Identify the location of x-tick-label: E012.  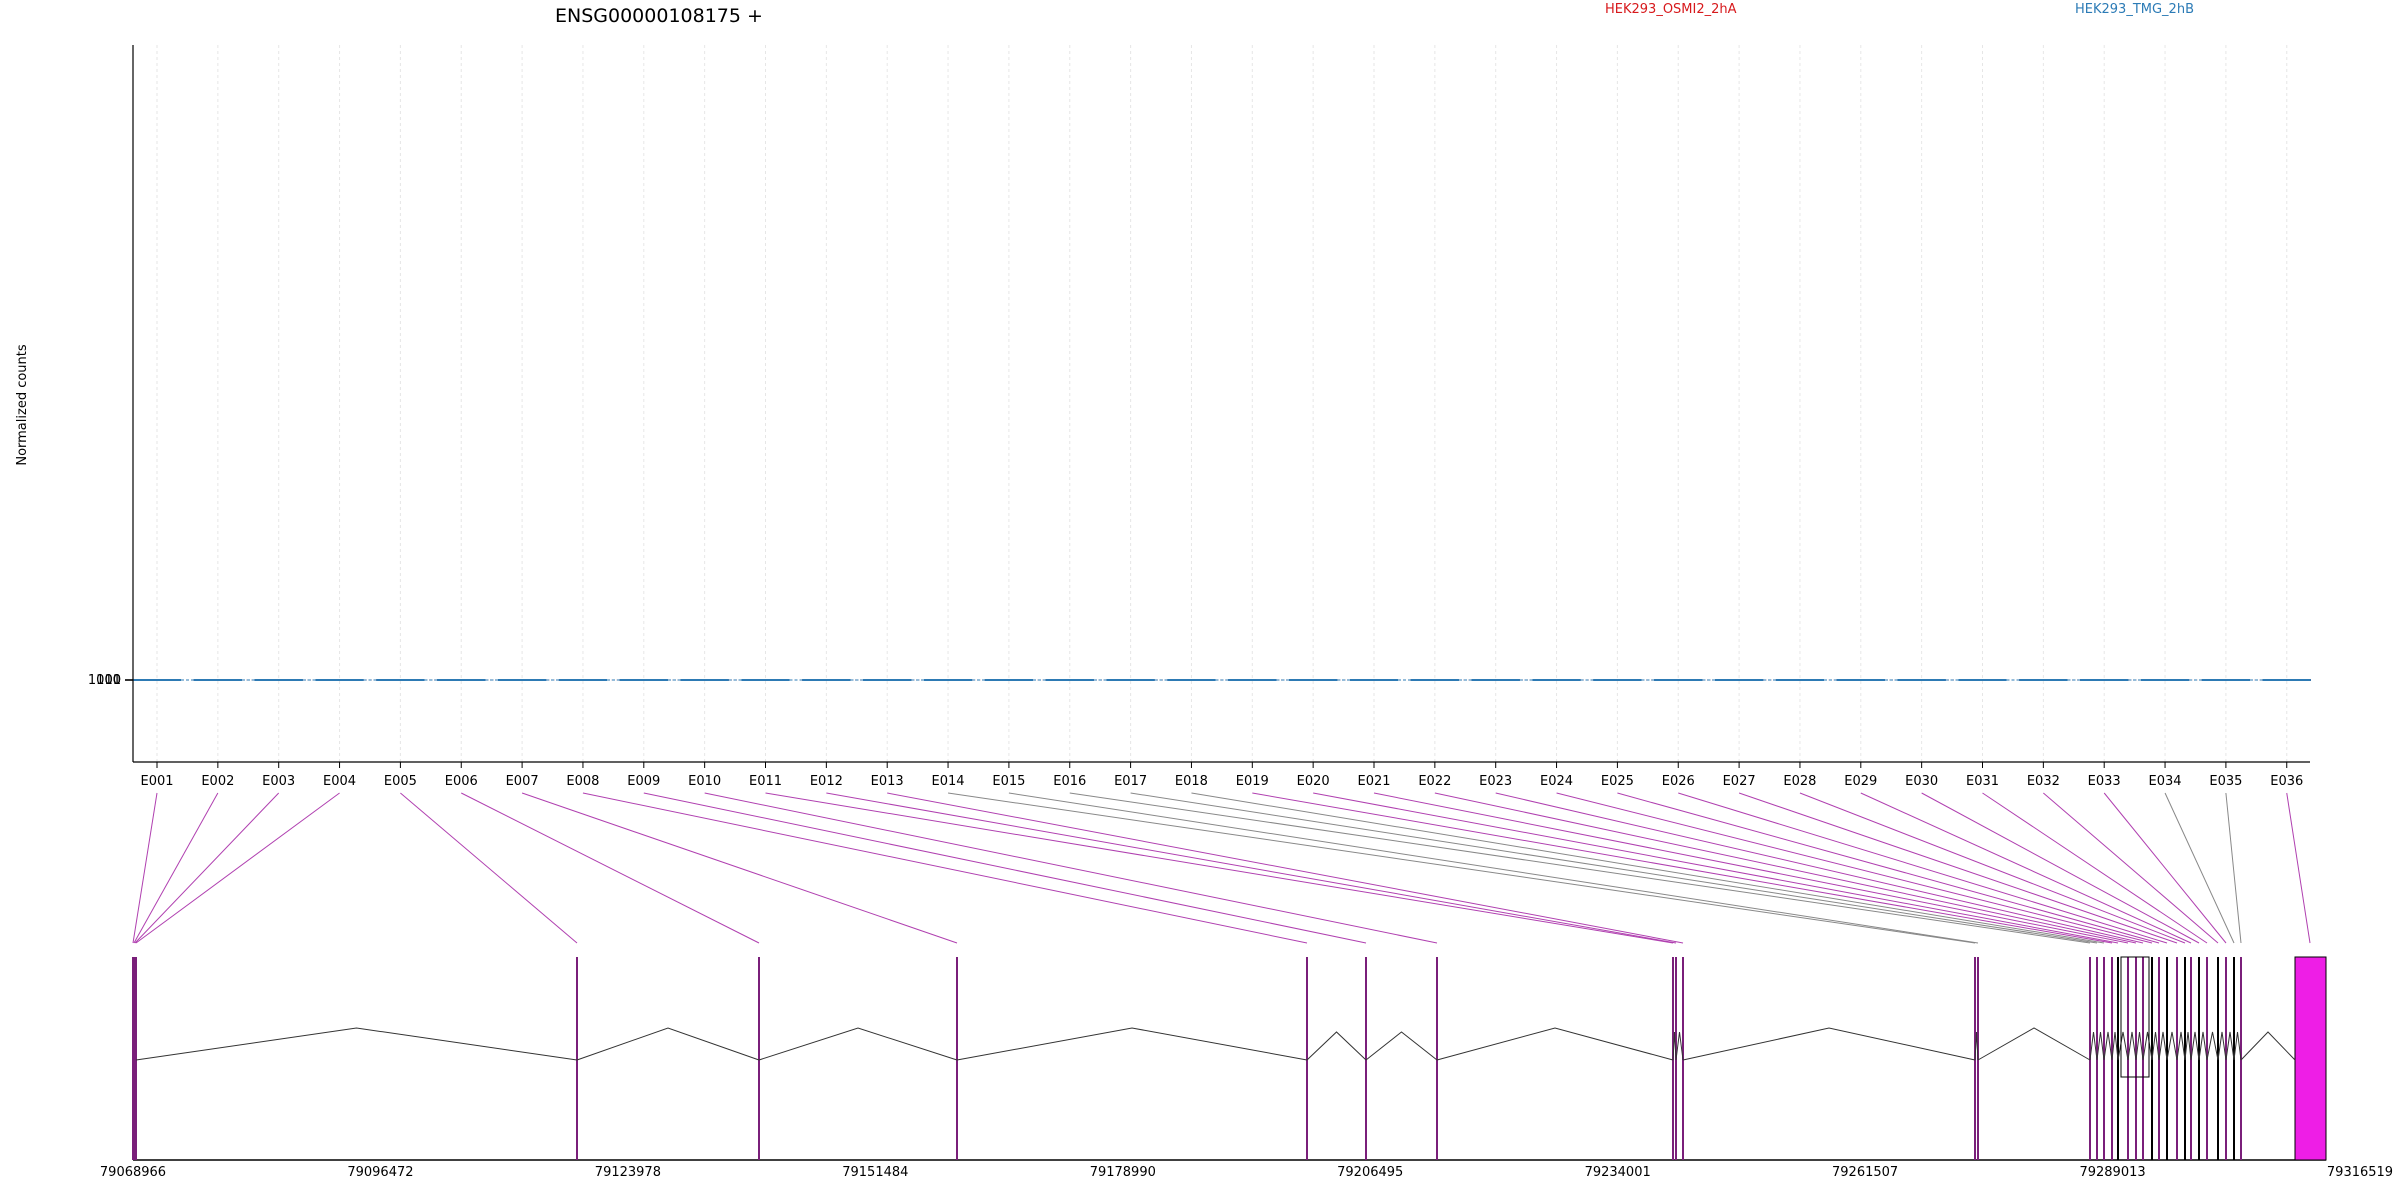
(826, 781).